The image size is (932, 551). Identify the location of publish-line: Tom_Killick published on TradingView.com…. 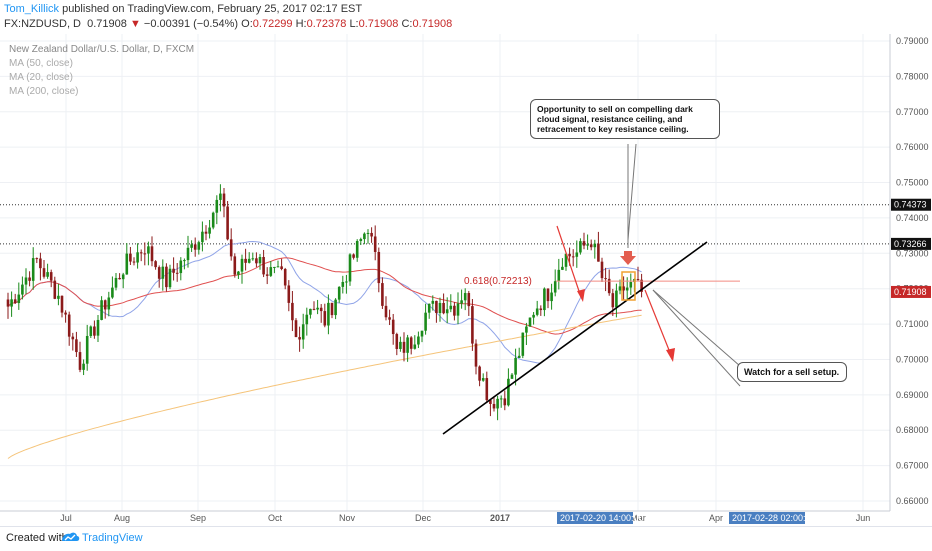
(183, 9).